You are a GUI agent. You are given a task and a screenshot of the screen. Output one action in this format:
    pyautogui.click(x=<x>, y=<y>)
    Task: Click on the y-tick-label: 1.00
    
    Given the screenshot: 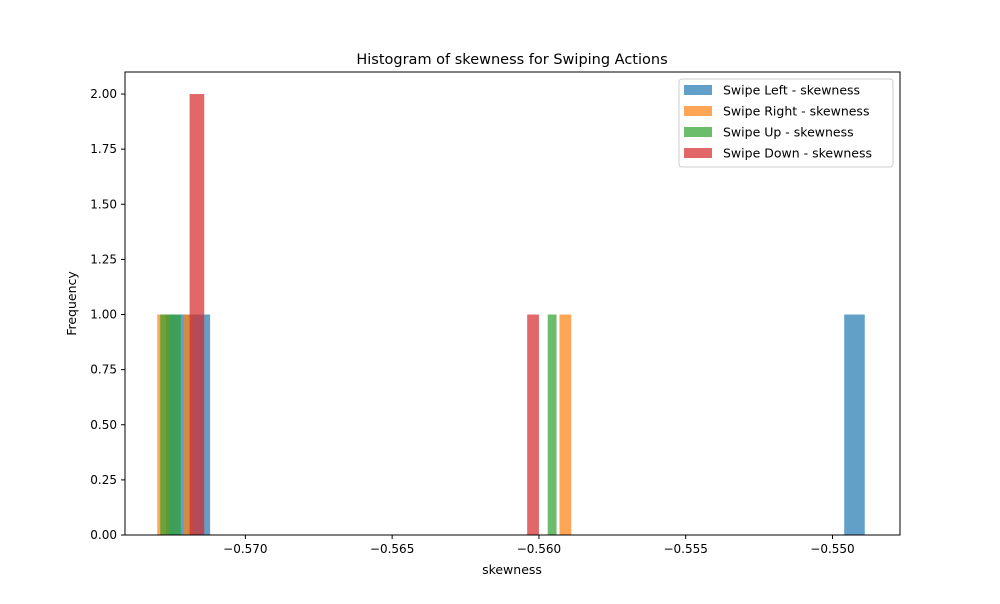 What is the action you would take?
    pyautogui.click(x=103, y=315)
    